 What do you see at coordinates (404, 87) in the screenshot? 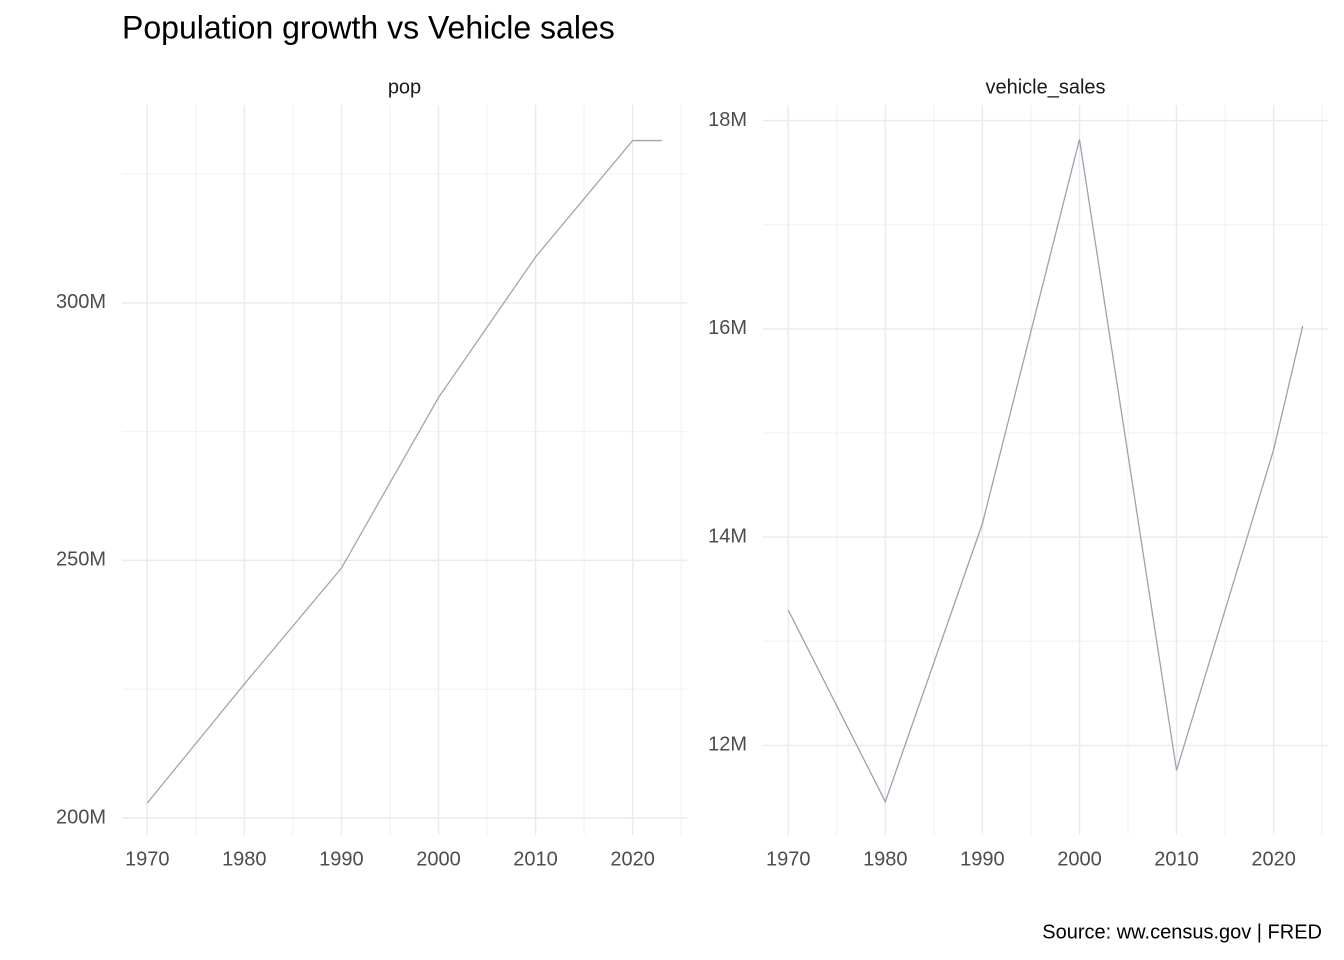
I see `panel-title: pop` at bounding box center [404, 87].